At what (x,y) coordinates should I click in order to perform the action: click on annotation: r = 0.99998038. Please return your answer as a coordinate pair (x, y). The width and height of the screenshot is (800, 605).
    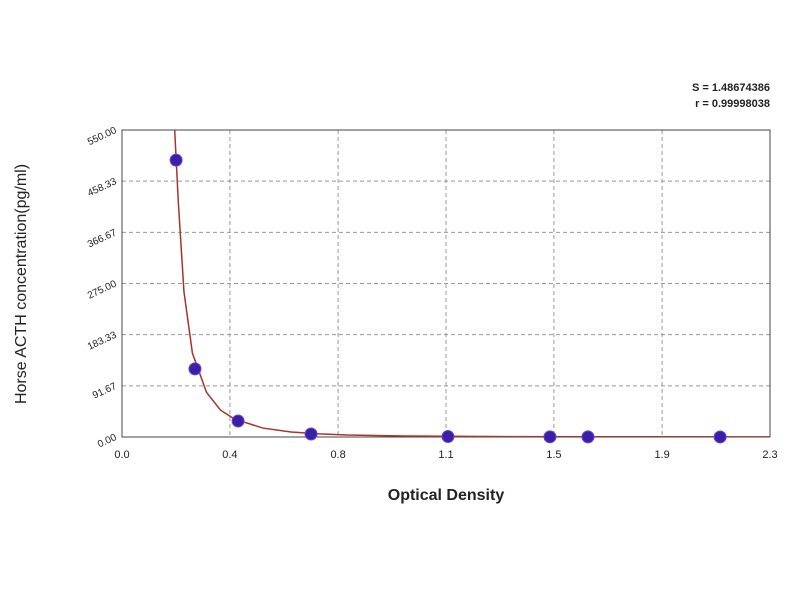
    Looking at the image, I should click on (732, 104).